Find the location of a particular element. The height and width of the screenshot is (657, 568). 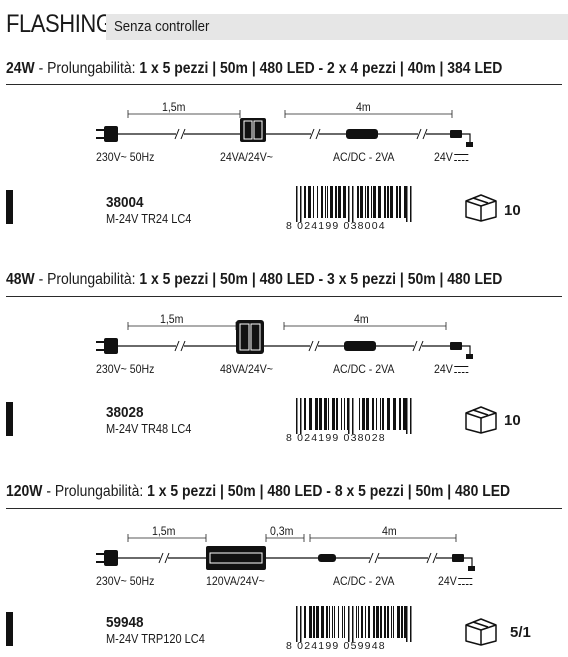

transformer-label: 24VA/24V~ is located at coordinates (246, 157).